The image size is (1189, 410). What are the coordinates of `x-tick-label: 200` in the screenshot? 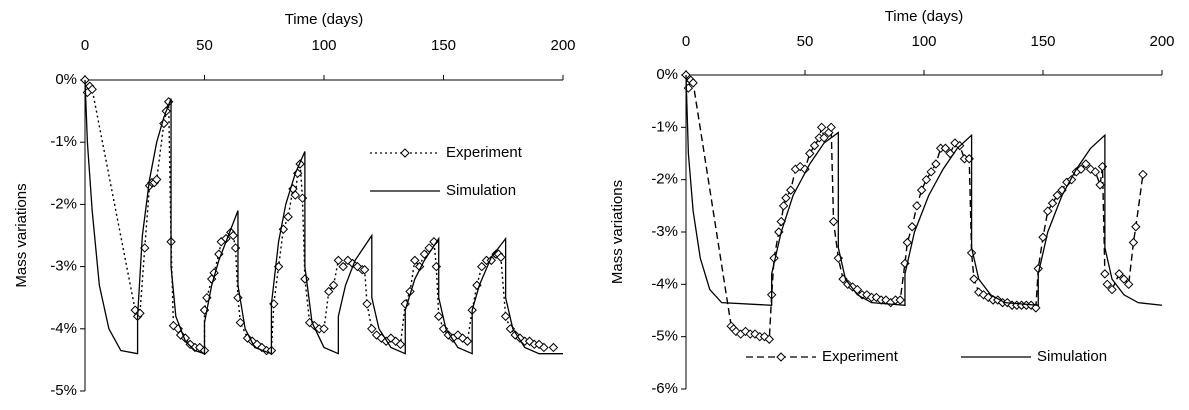 It's located at (1161, 41).